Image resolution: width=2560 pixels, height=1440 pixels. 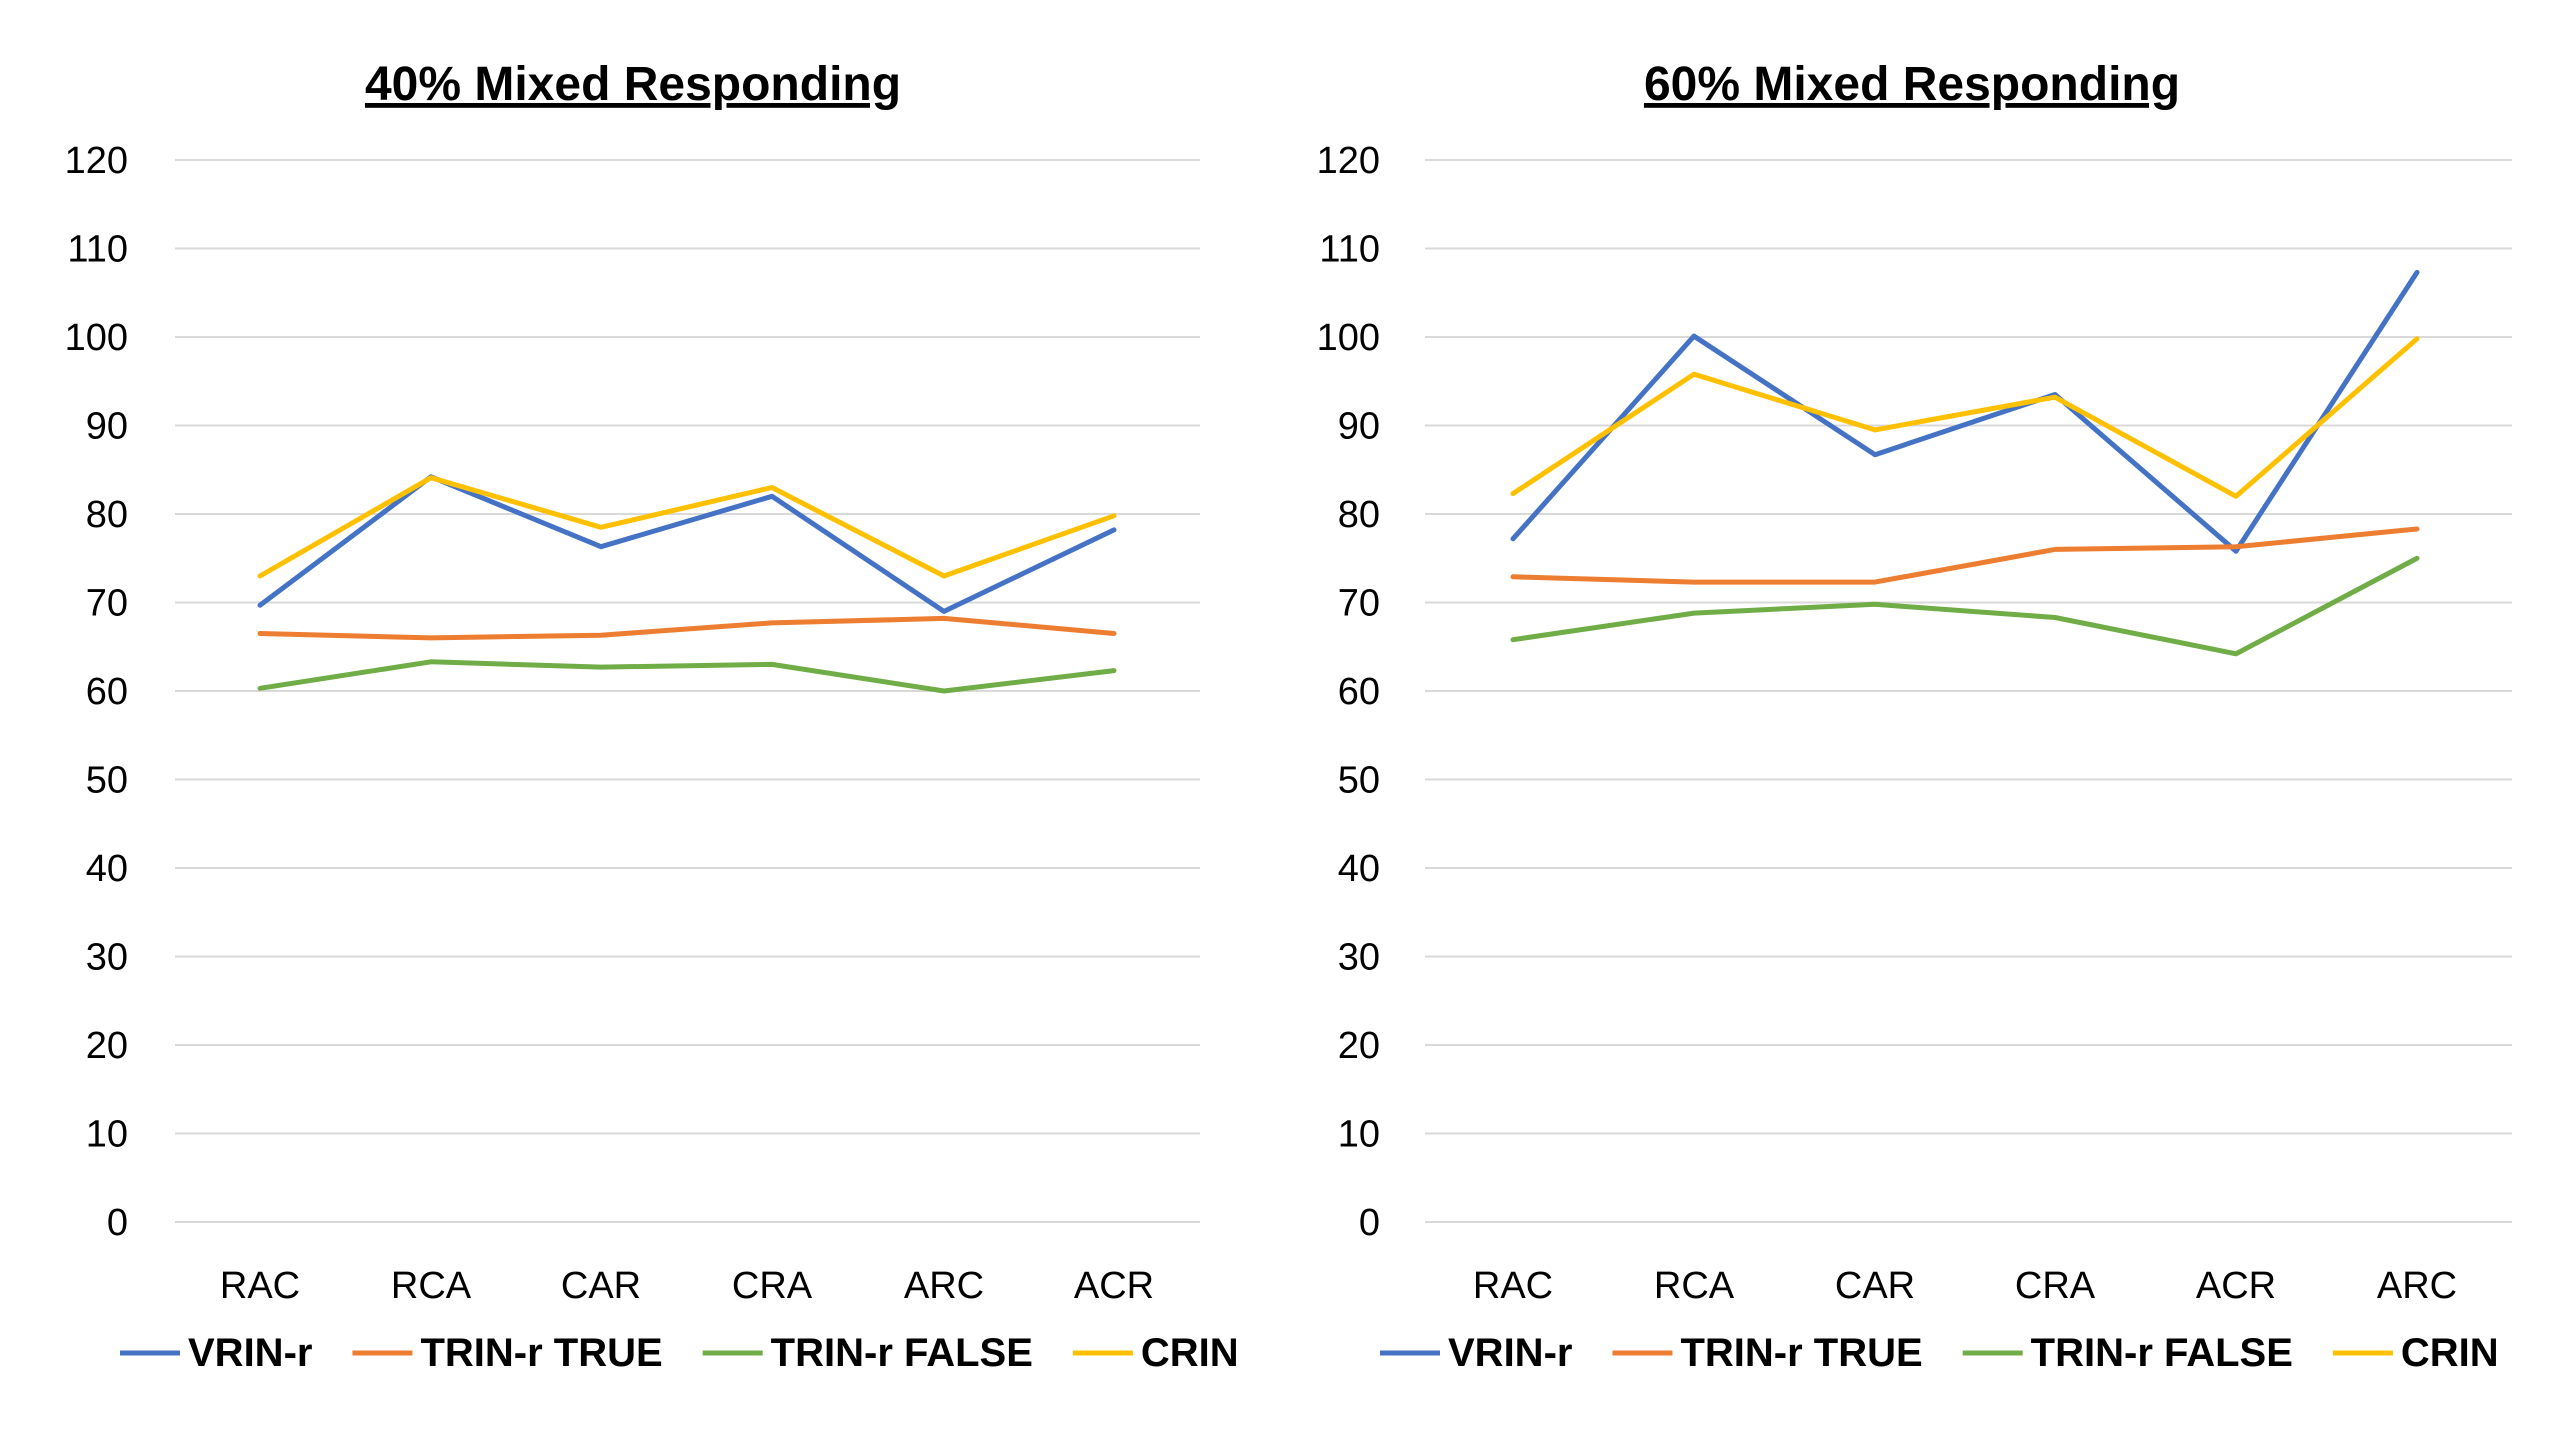 What do you see at coordinates (1912, 84) in the screenshot?
I see `chart-title: 60% Mixed Responding` at bounding box center [1912, 84].